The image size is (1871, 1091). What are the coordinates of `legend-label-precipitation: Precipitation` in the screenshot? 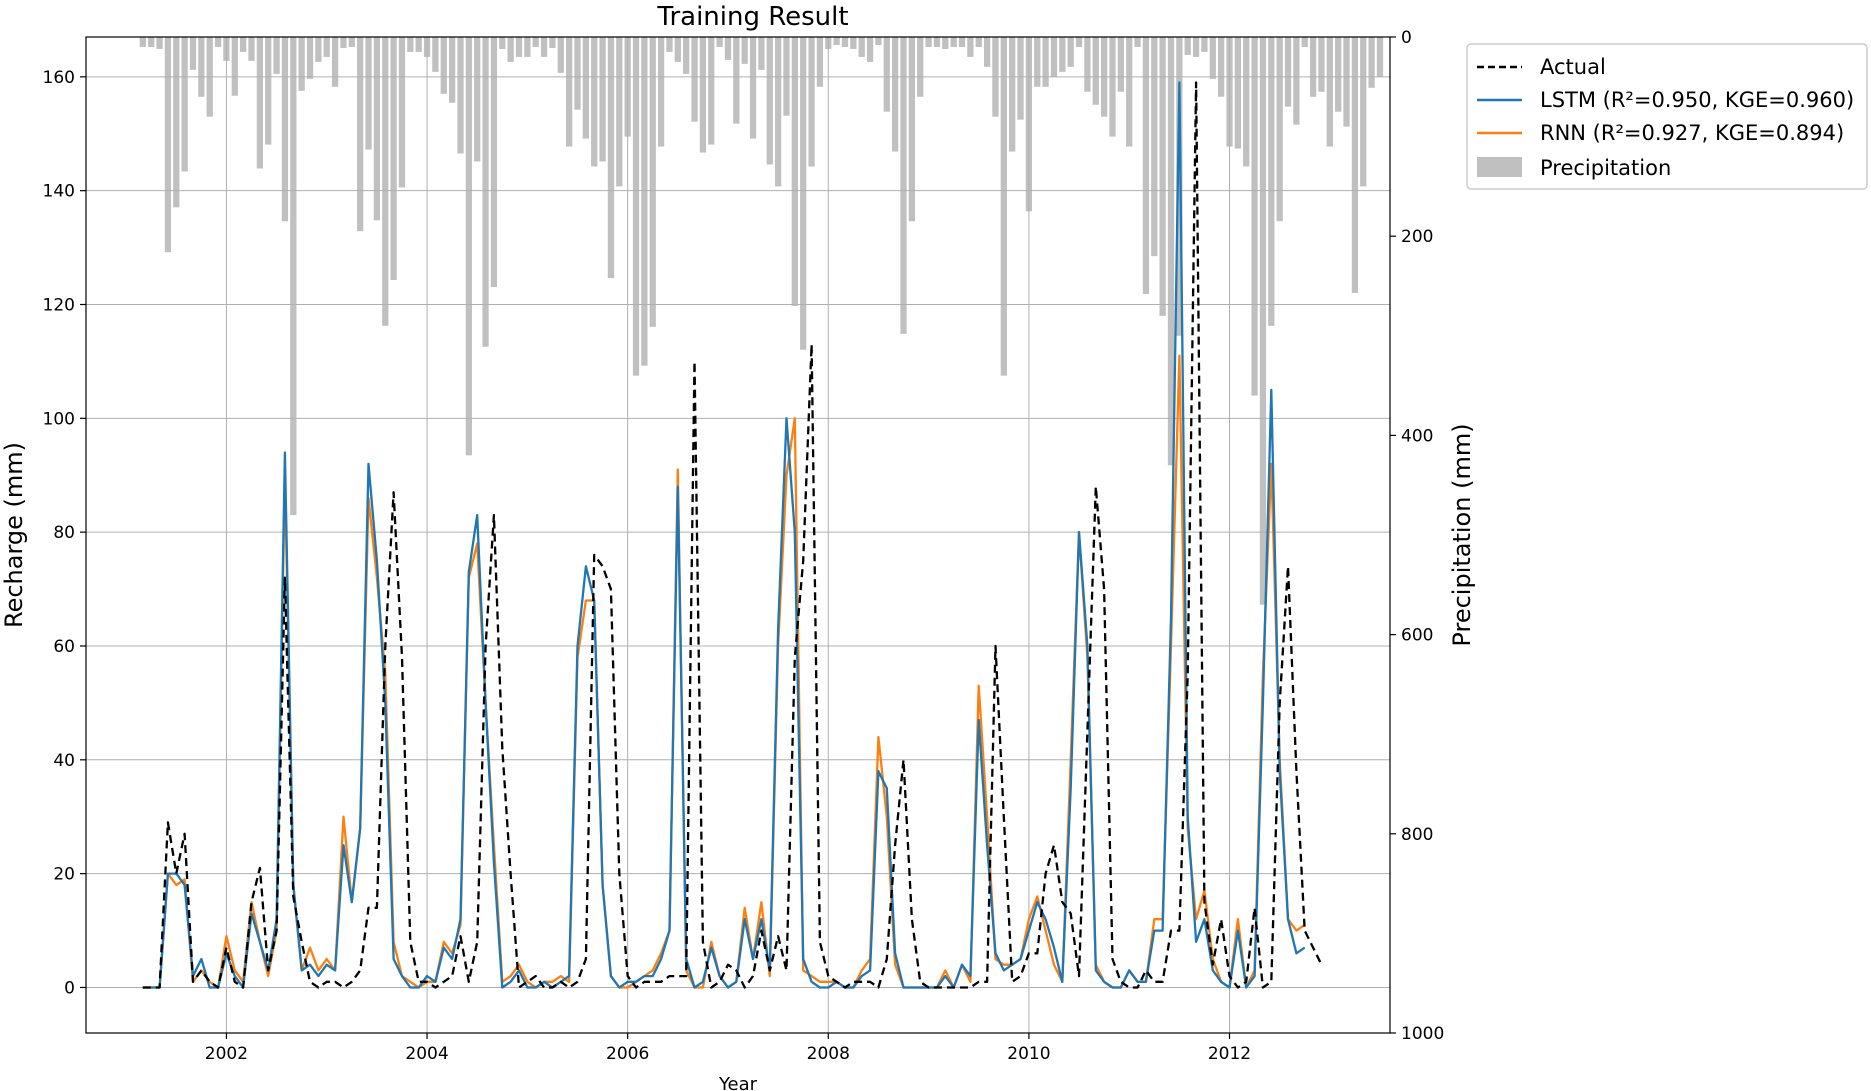 It's located at (1605, 168).